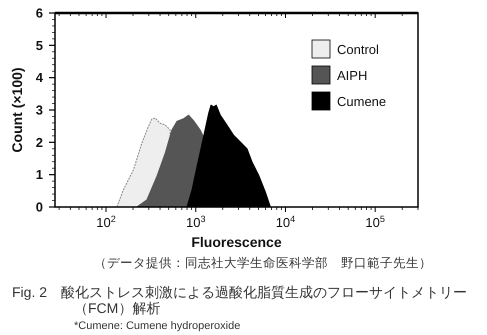 The width and height of the screenshot is (487, 335). What do you see at coordinates (40, 78) in the screenshot?
I see `y-tick-label: 4` at bounding box center [40, 78].